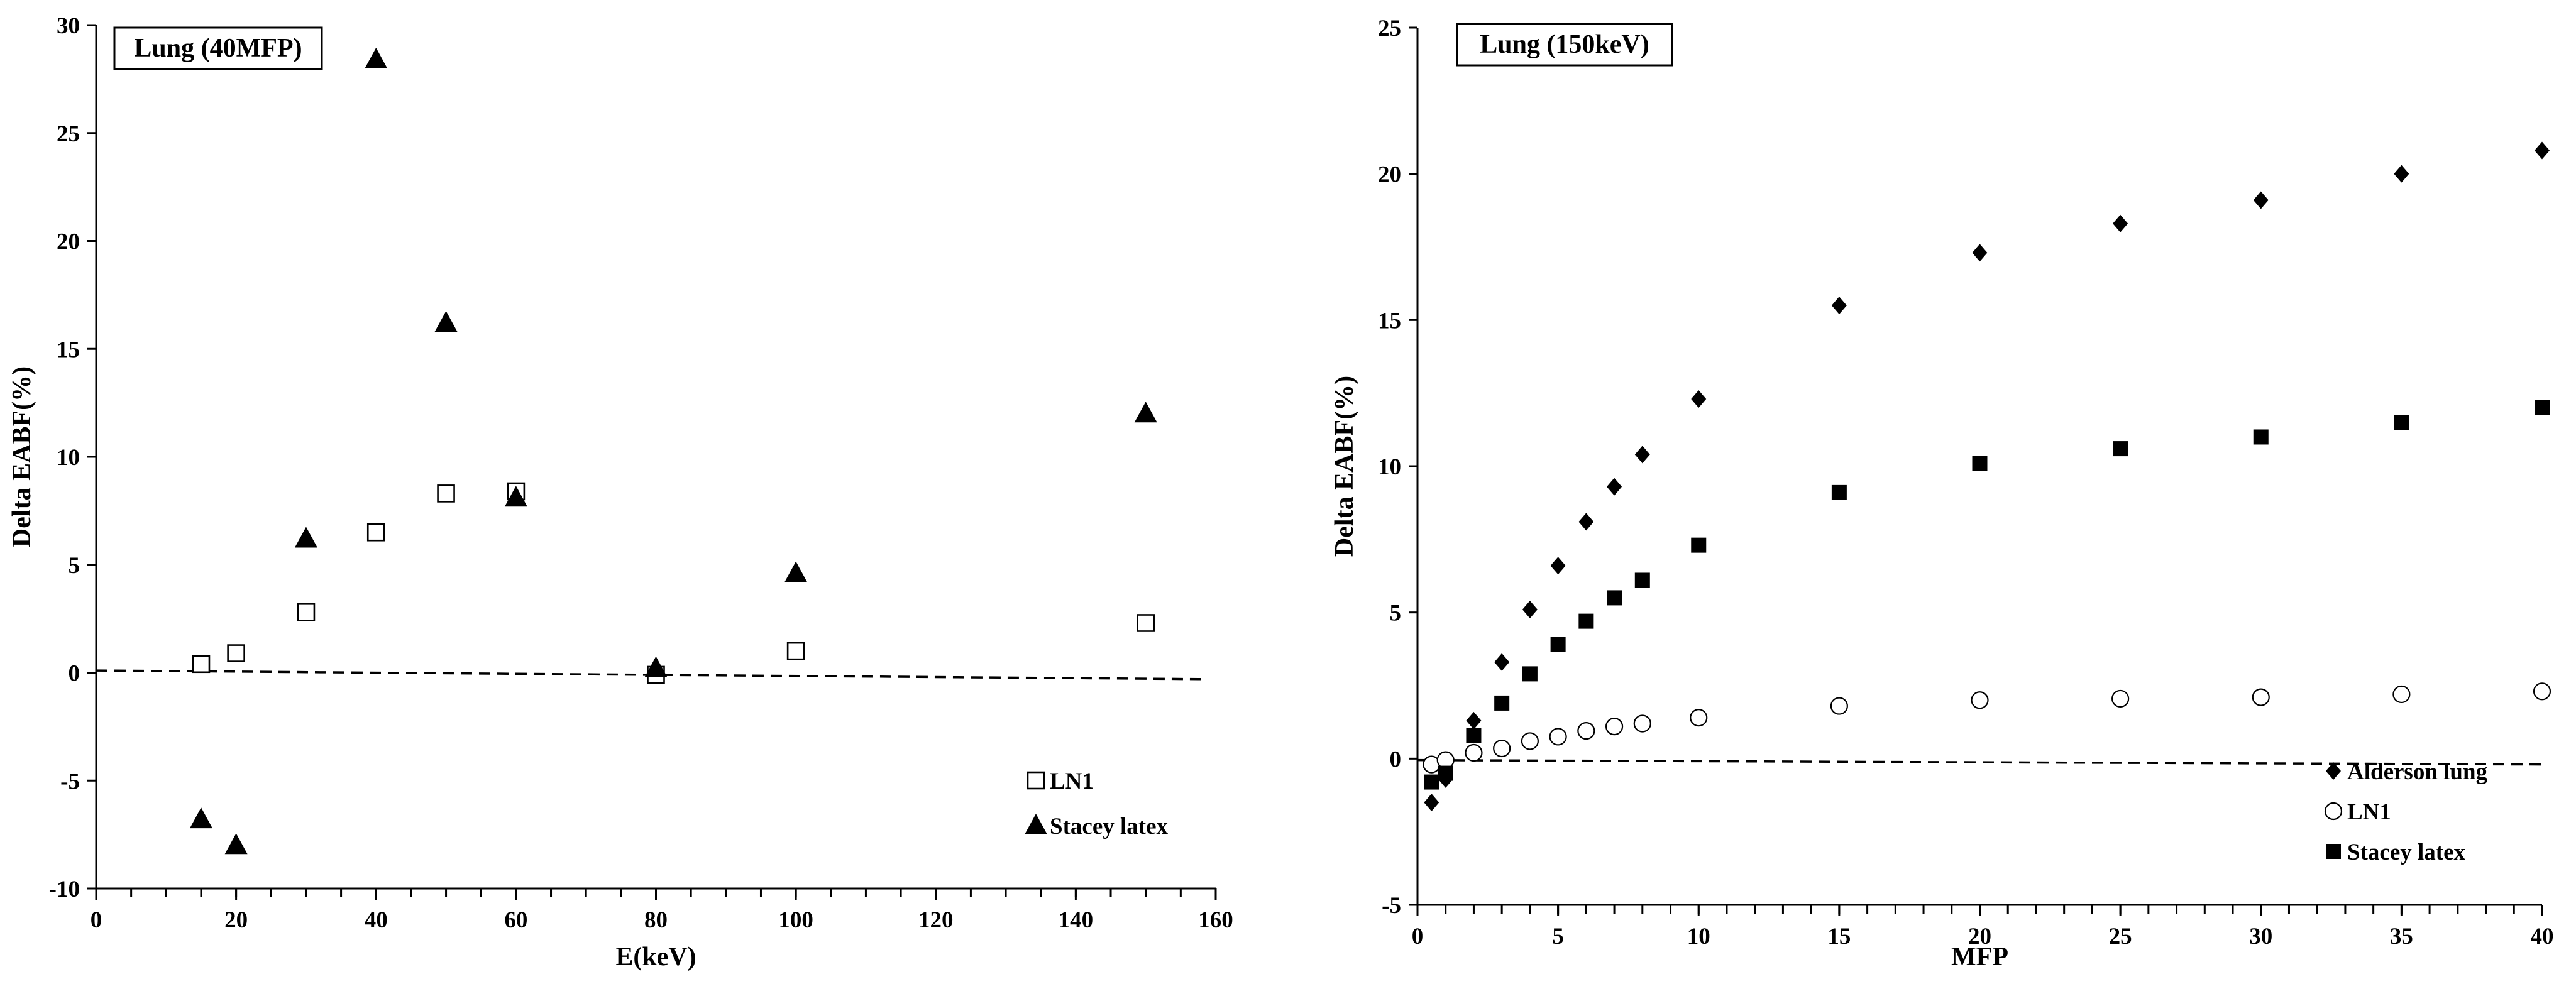  What do you see at coordinates (2261, 936) in the screenshot?
I see `x-tick-label: 30` at bounding box center [2261, 936].